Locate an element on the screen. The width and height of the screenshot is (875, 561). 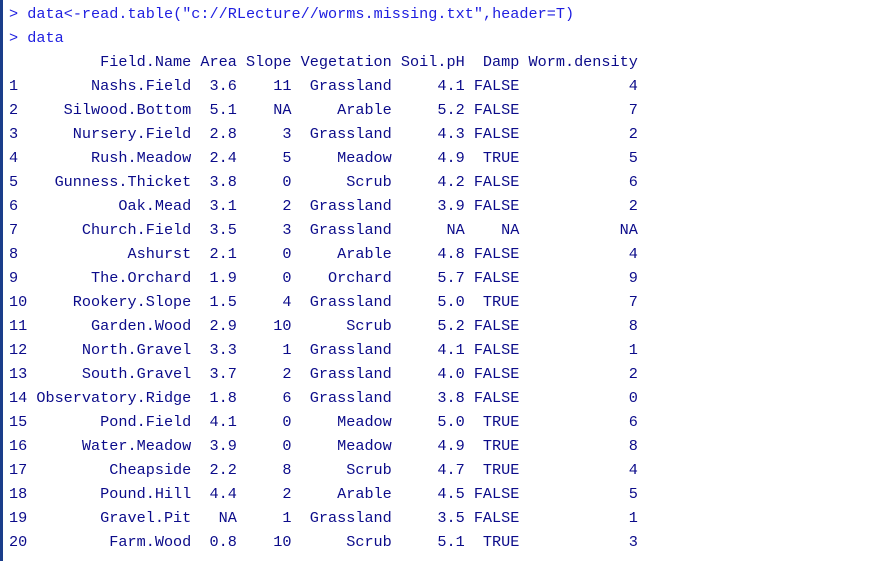
output-table-row: 9 The.Orchard 1.9 0 Orchard 5.7 FALSE 9 is located at coordinates (323, 278).